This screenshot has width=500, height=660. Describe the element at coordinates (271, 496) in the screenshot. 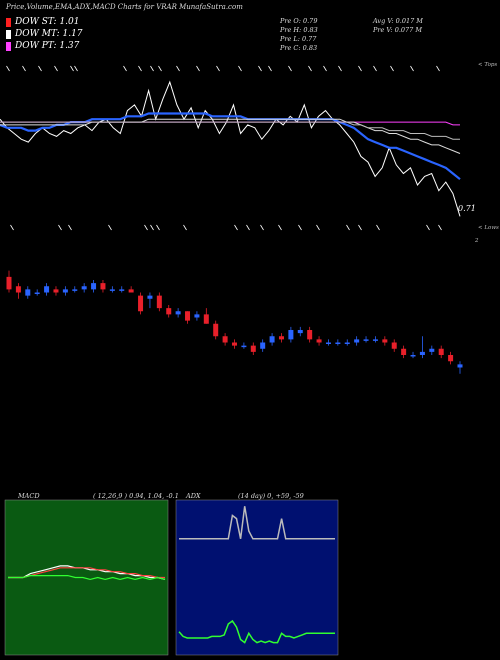

I see `adx-params: (14 day) 0, +59, -59` at that location.